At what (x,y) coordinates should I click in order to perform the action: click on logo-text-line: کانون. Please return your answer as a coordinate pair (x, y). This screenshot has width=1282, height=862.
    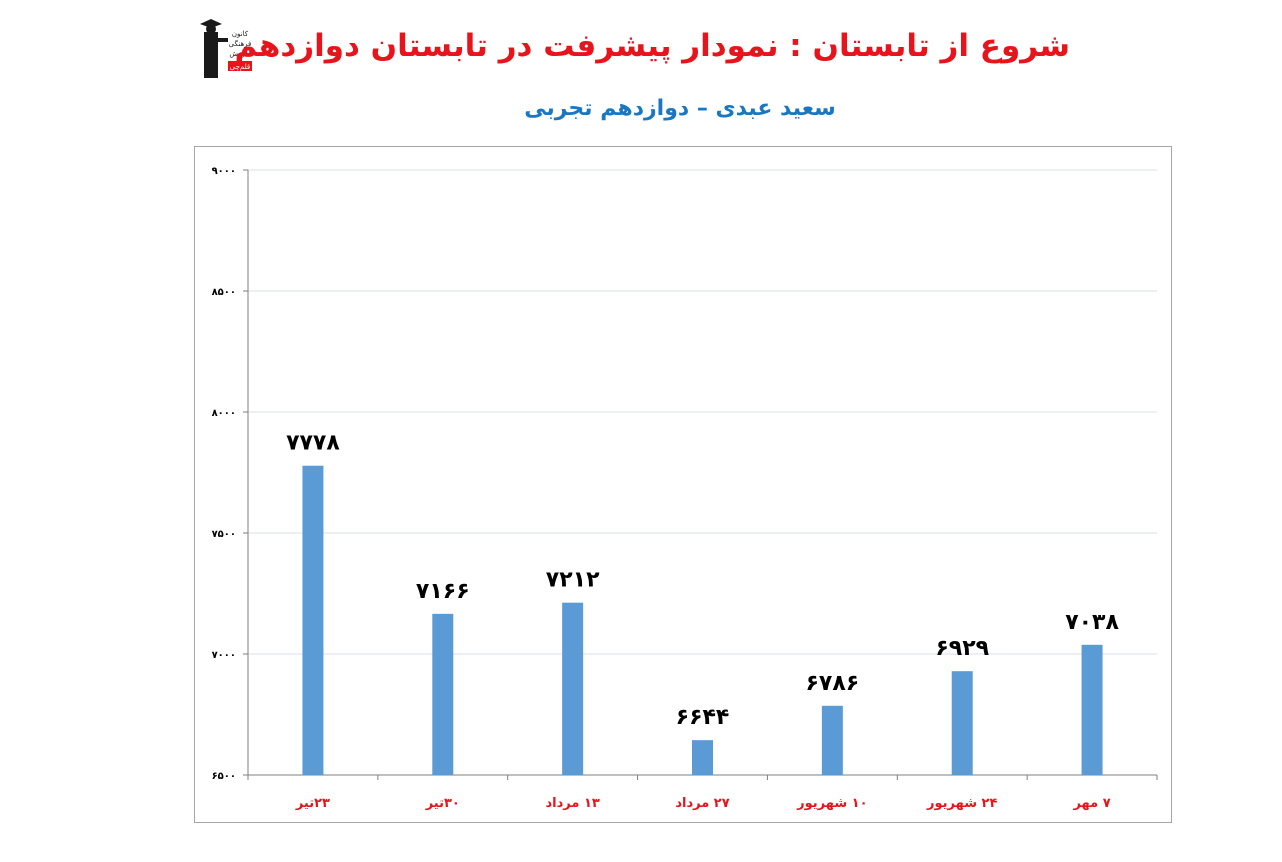
    Looking at the image, I should click on (240, 34).